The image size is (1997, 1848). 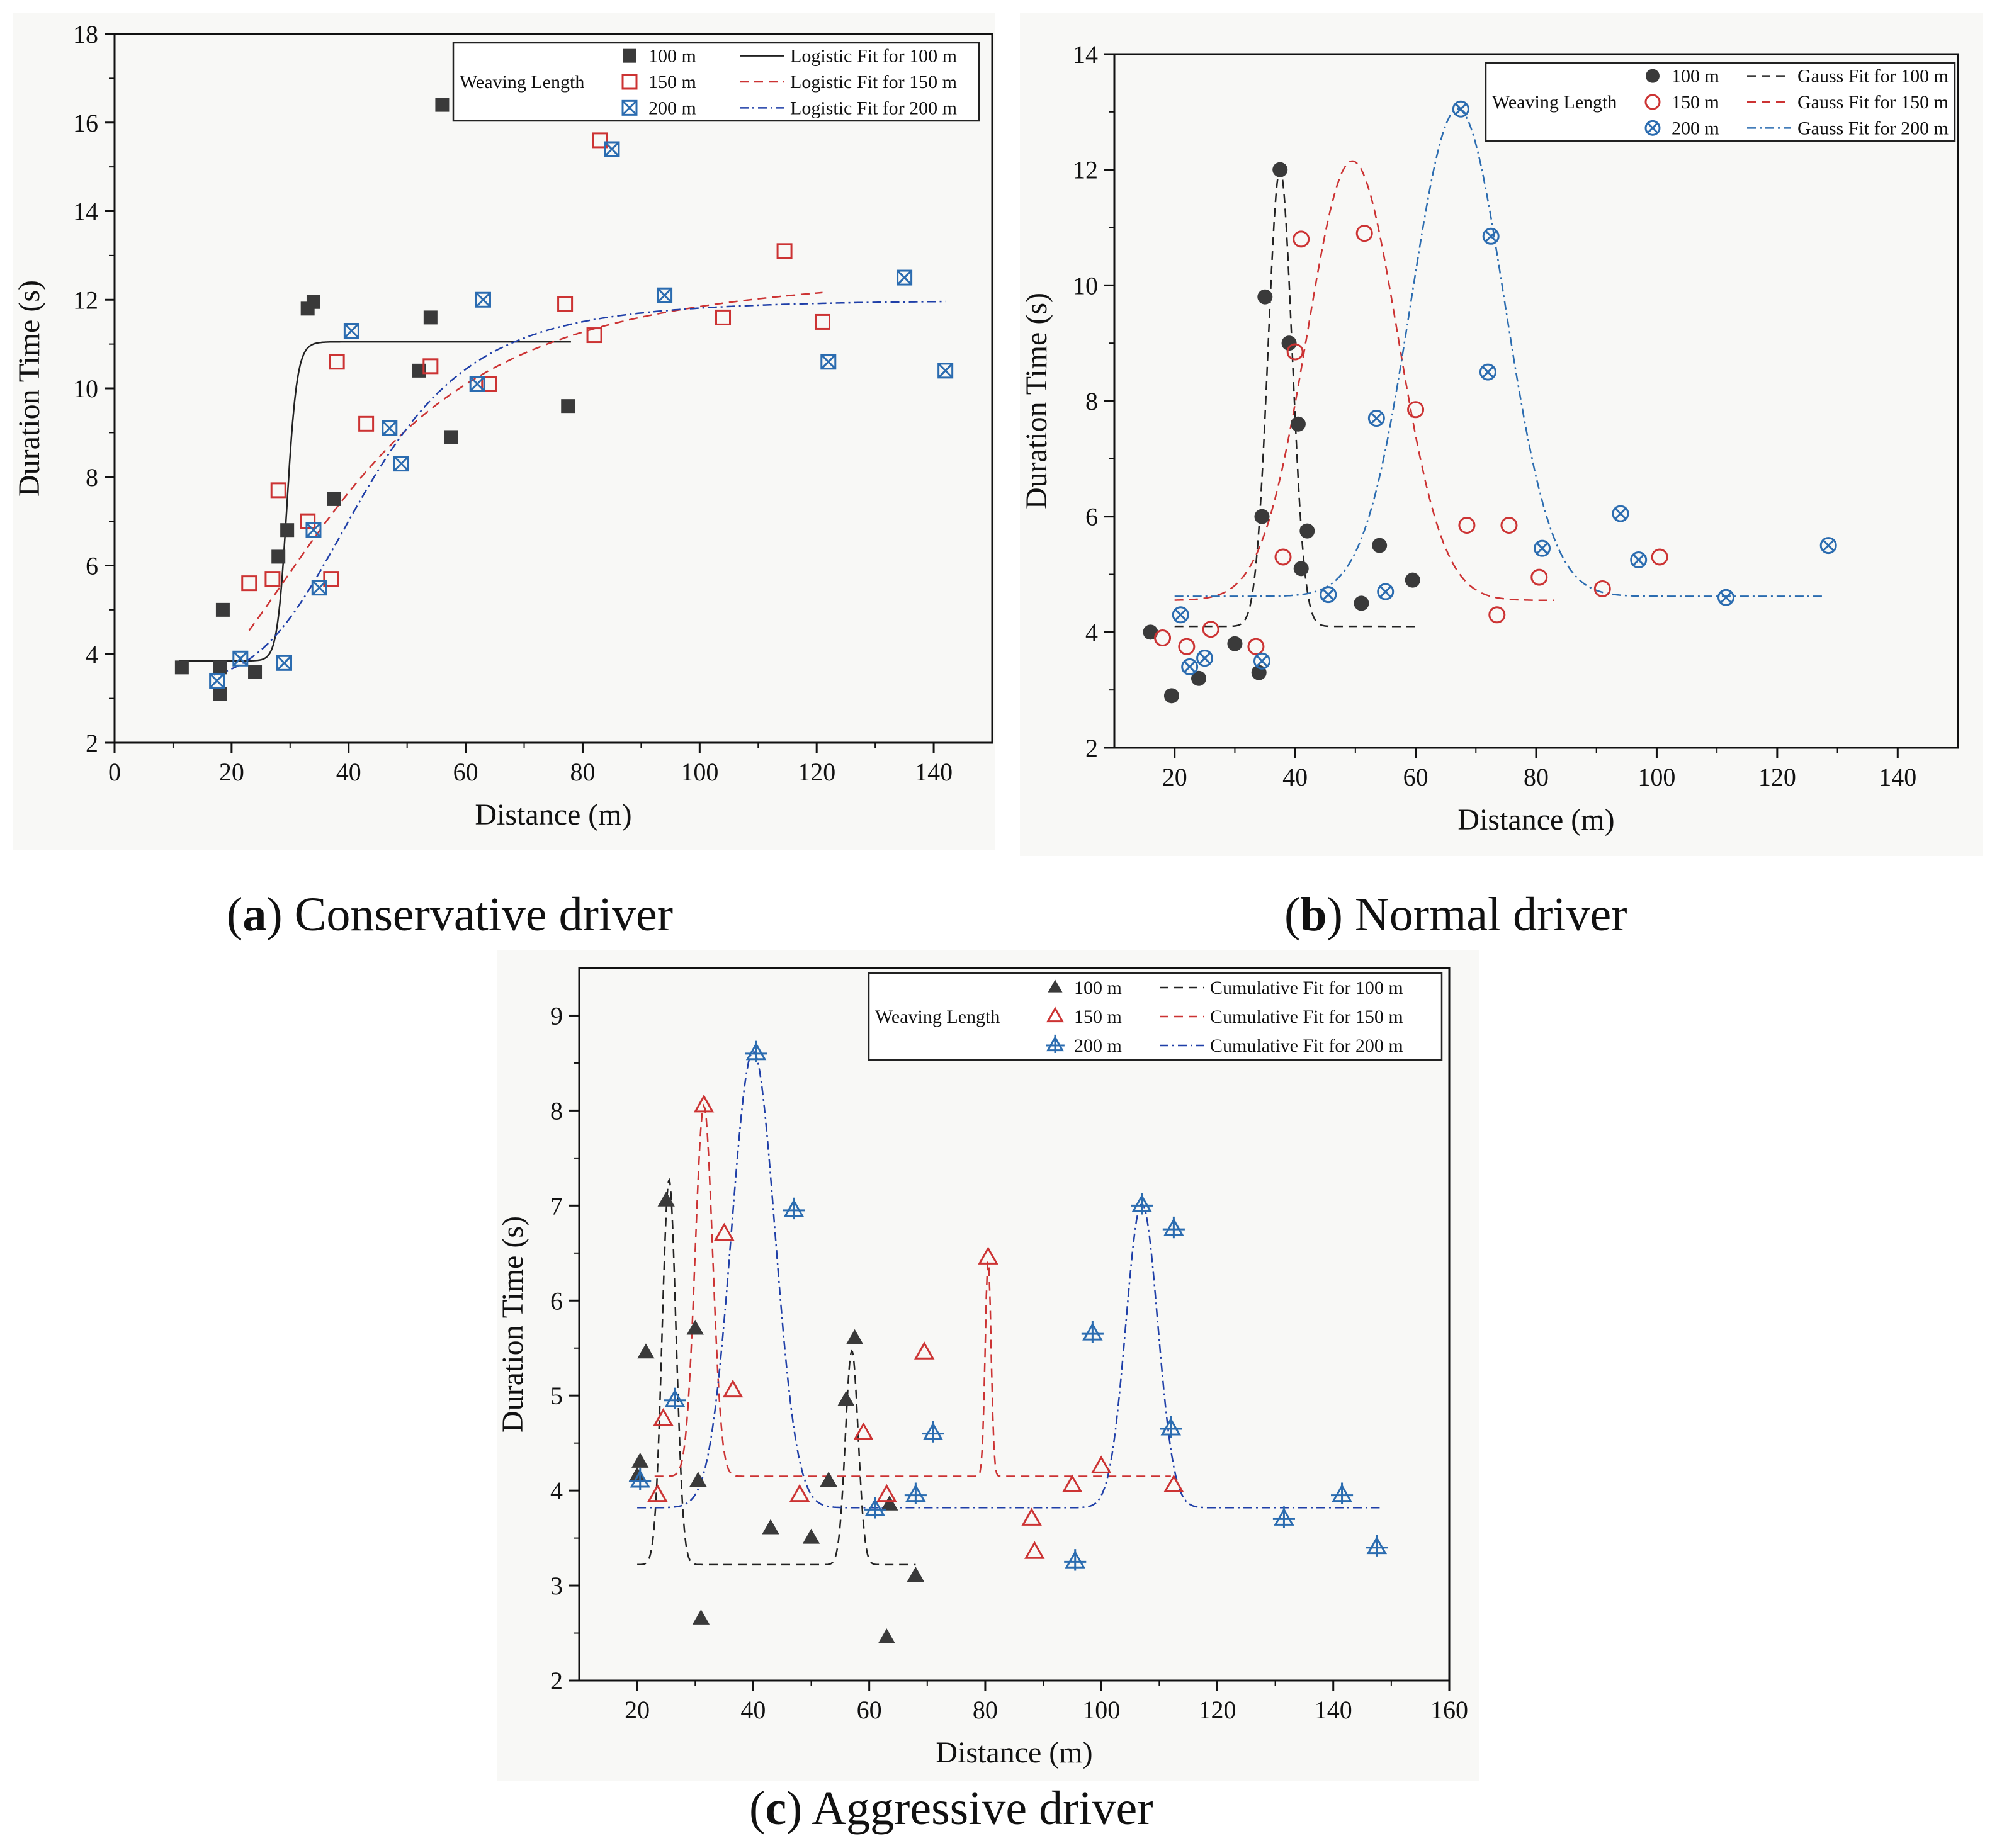 I want to click on caption-b: (b) Normal driver, so click(x=1456, y=914).